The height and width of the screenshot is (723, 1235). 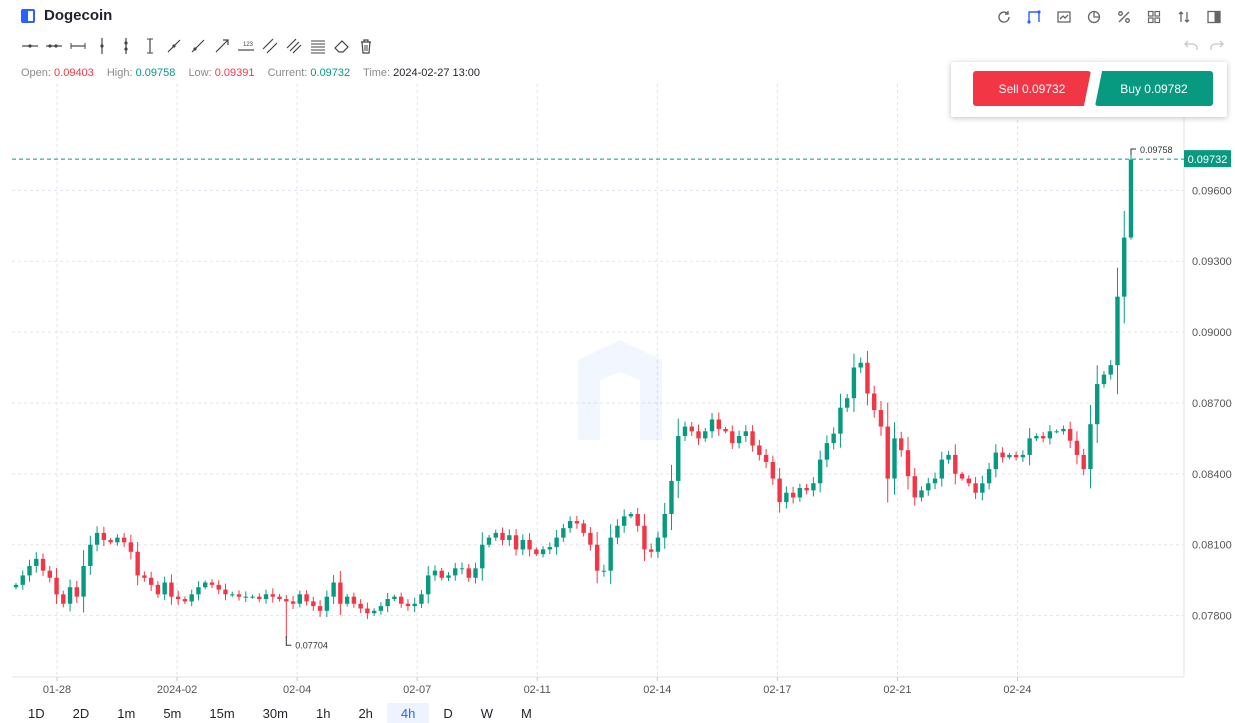 What do you see at coordinates (30, 46) in the screenshot?
I see `horizontal-line-icon` at bounding box center [30, 46].